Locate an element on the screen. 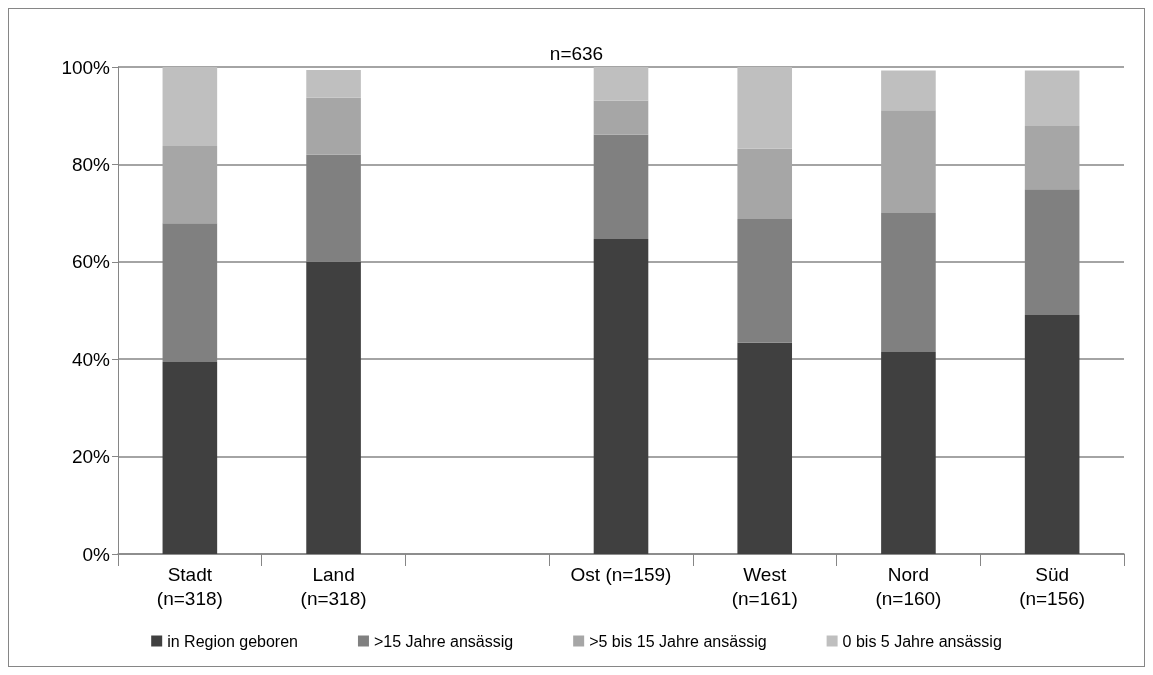 Image resolution: width=1153 pixels, height=675 pixels. y-tick-label: 80% is located at coordinates (91, 164).